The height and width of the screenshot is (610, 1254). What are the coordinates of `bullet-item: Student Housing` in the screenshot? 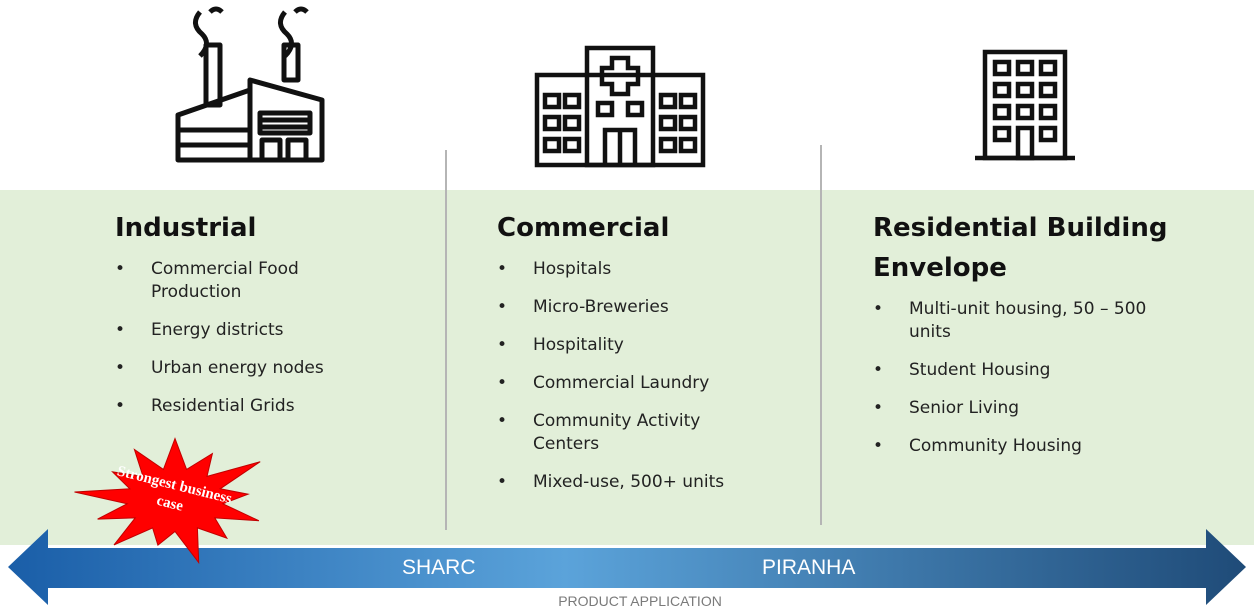 It's located at (1031, 370).